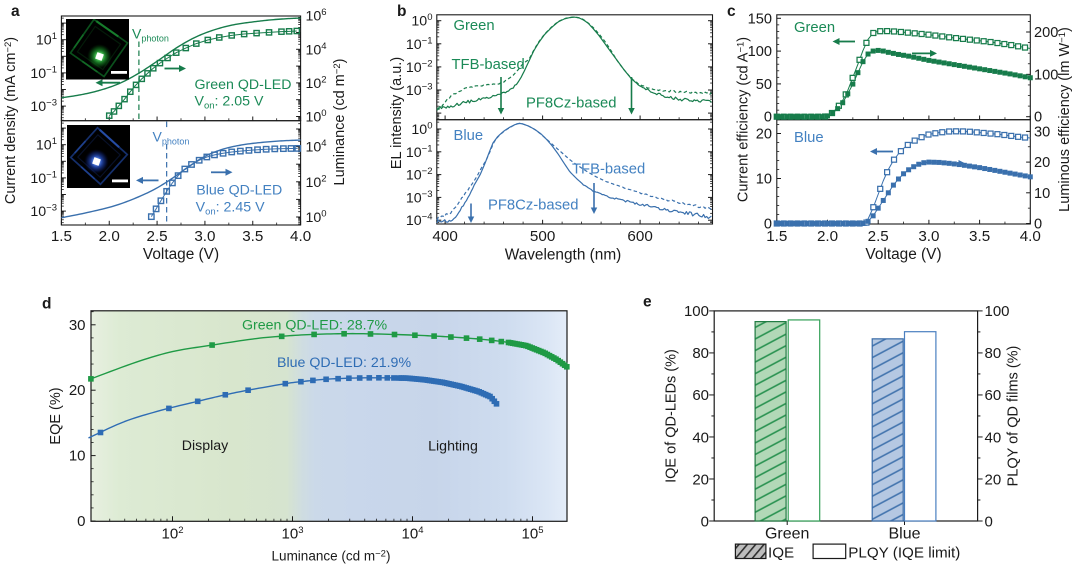 The height and width of the screenshot is (574, 1080). I want to click on svg-text: Display, so click(205, 446).